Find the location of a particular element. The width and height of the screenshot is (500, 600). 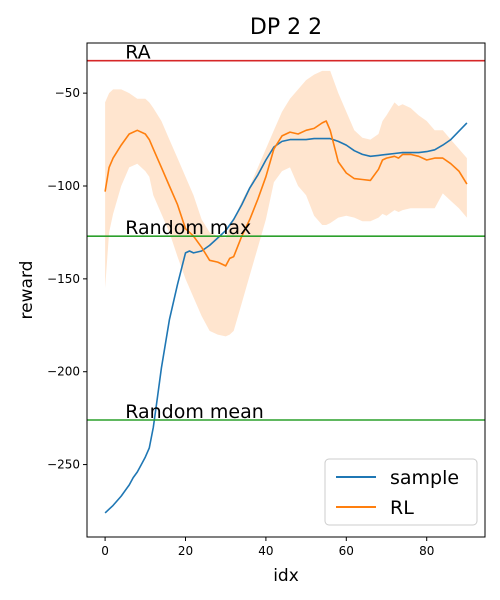

legend-box is located at coordinates (401, 492).